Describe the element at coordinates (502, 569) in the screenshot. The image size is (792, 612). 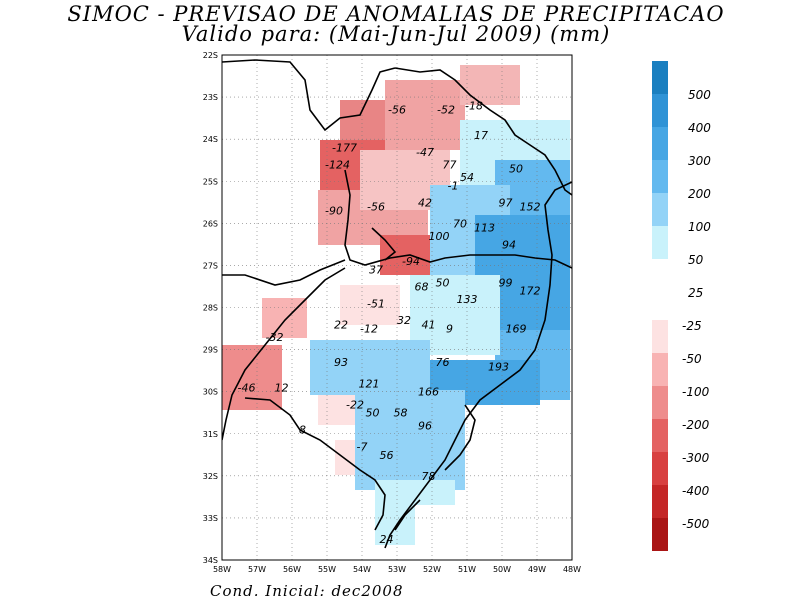
I see `lon-label: 50W` at that location.